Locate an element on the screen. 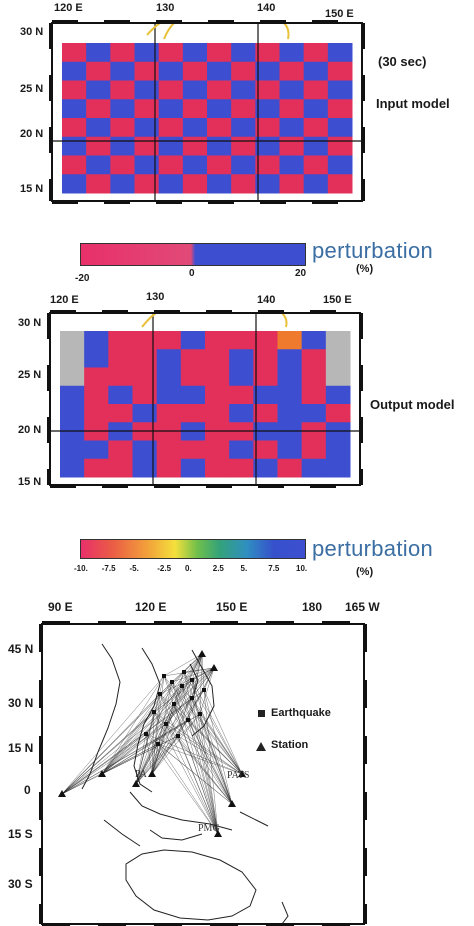 Image resolution: width=474 pixels, height=926 pixels. lon-tick-90e: 90 E is located at coordinates (60, 607).